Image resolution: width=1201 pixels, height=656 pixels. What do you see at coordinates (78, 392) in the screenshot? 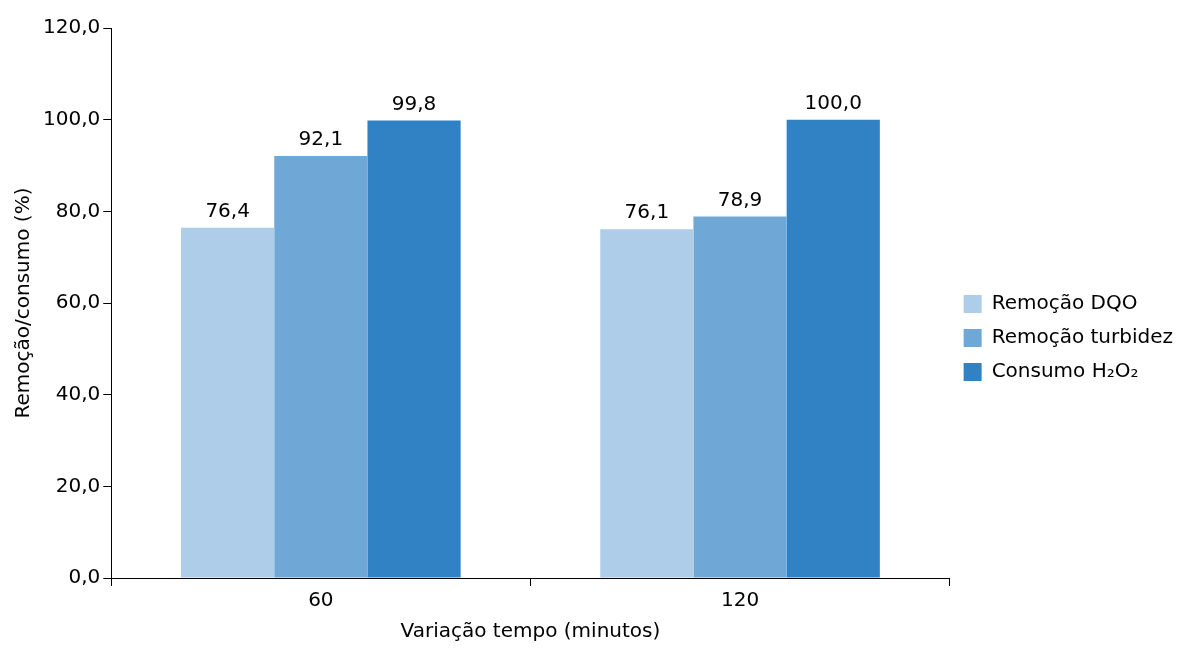
I see `y-tick-label: 40,0` at bounding box center [78, 392].